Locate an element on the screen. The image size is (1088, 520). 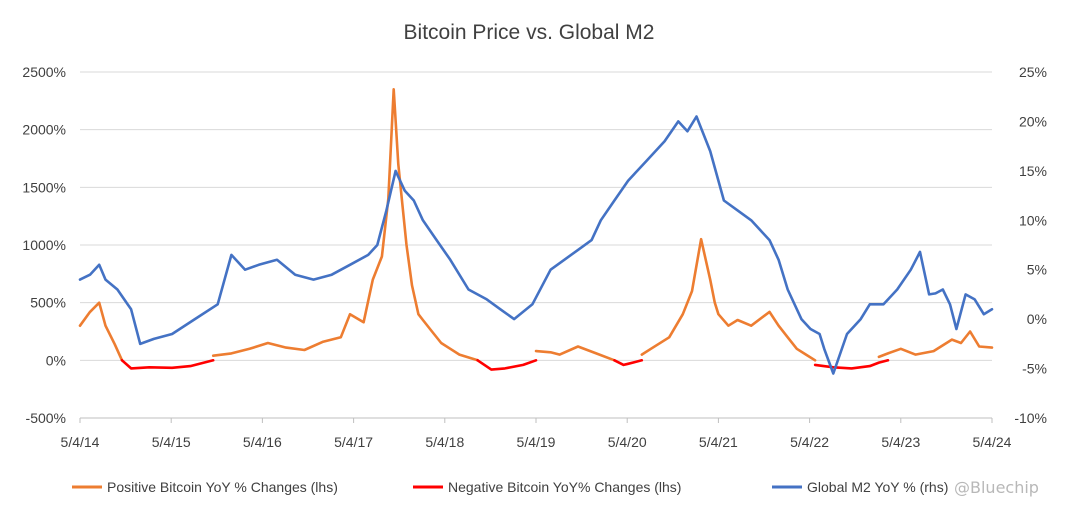
y-left-tick-label: 2500% is located at coordinates (44, 72).